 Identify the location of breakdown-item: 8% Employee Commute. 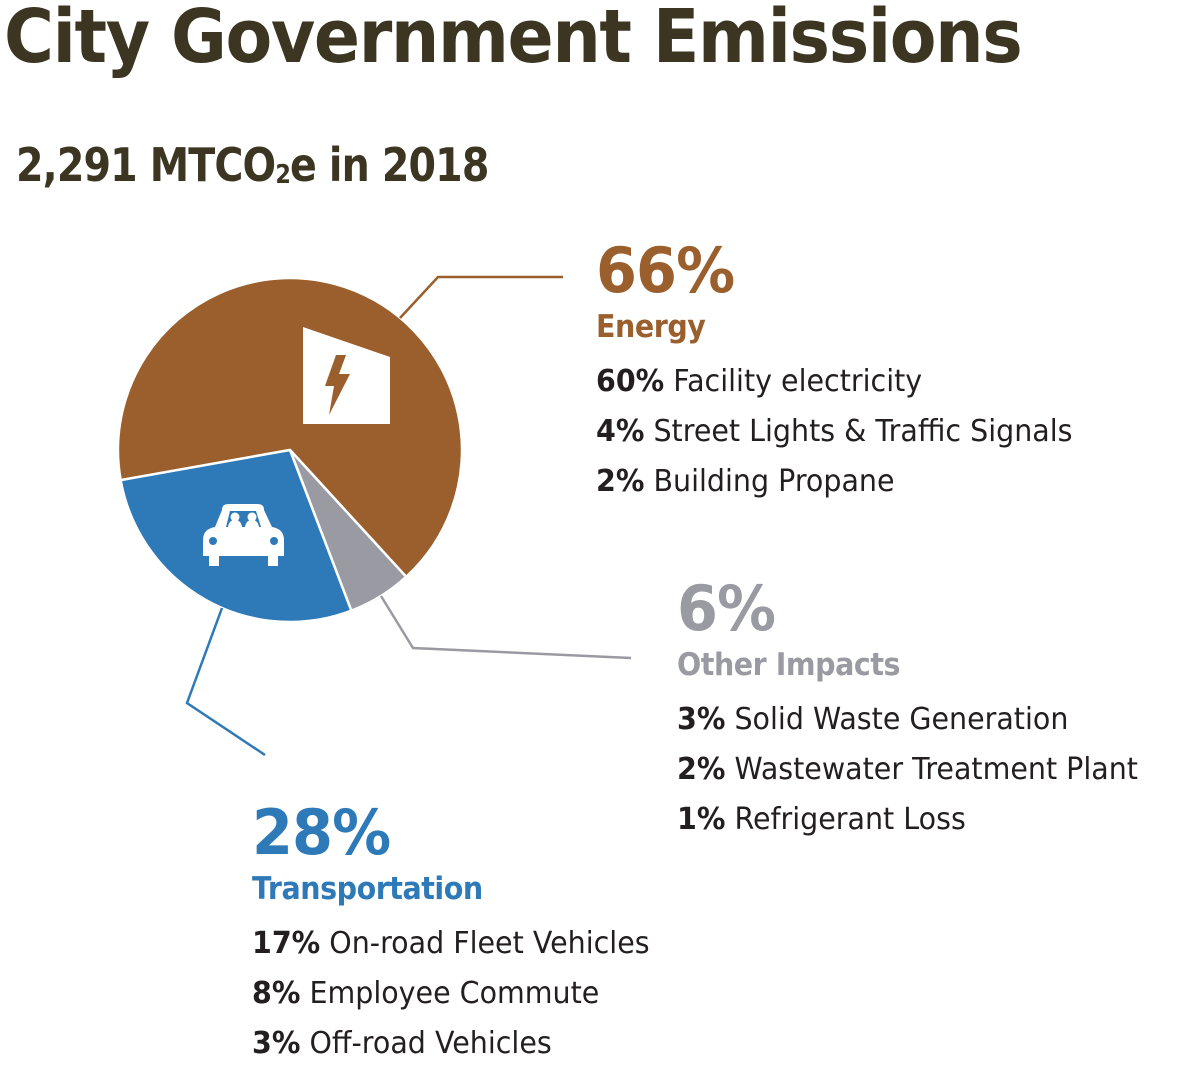
(451, 994).